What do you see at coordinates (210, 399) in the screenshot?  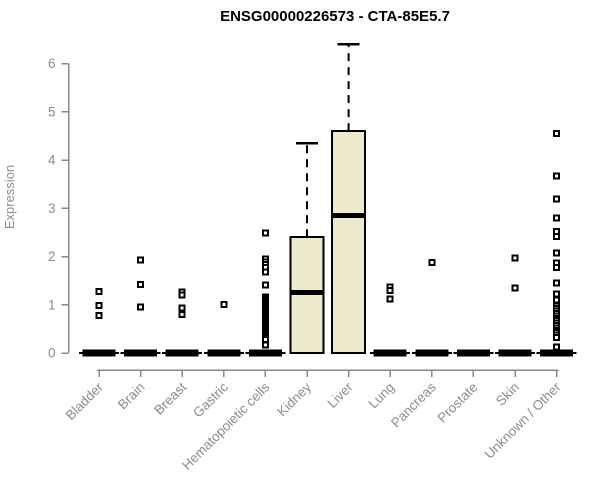 I see `category-label: Gastric` at bounding box center [210, 399].